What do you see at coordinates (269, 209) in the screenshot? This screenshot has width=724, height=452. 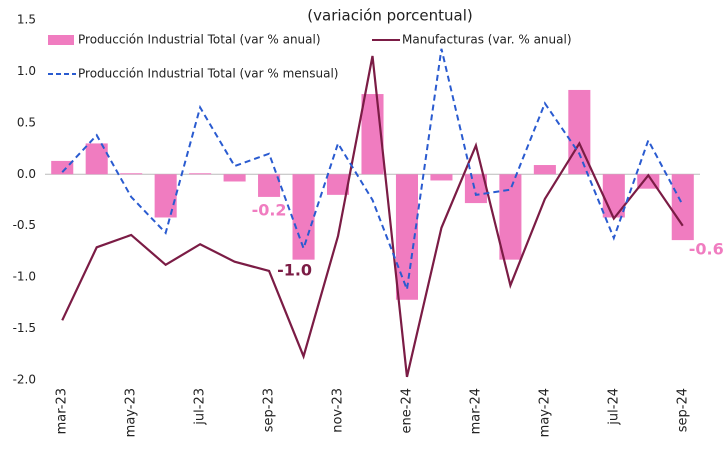 I see `data-label: -0.2` at bounding box center [269, 209].